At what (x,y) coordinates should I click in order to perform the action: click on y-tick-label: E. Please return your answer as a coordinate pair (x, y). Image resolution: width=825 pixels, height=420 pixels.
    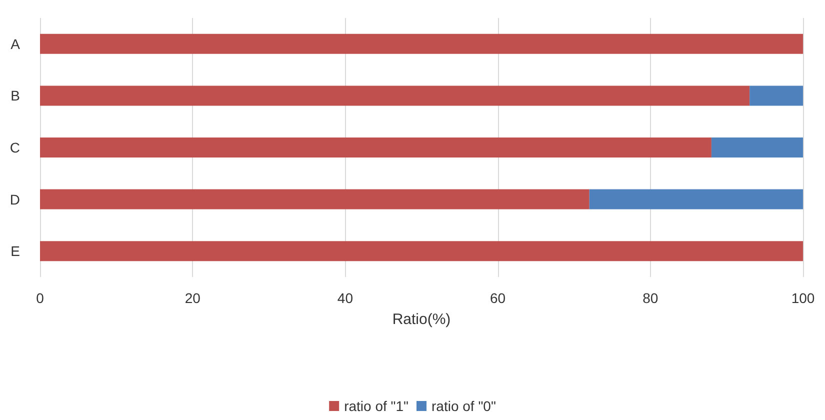
    Looking at the image, I should click on (15, 251).